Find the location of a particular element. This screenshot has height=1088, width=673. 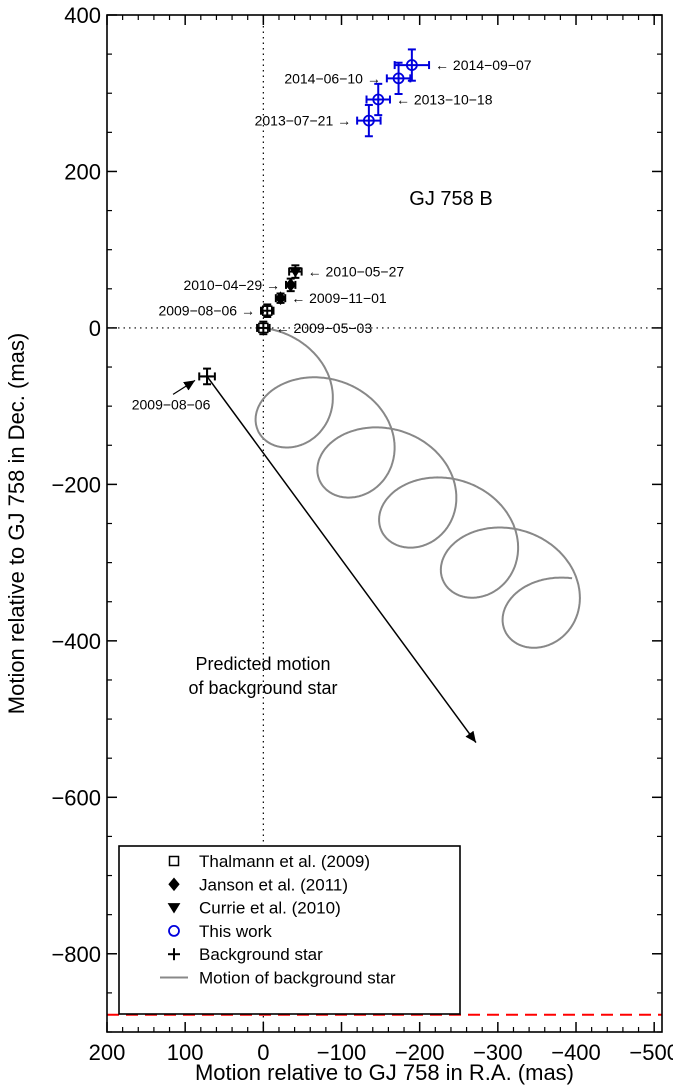

motion-track-grey is located at coordinates (417, 487).